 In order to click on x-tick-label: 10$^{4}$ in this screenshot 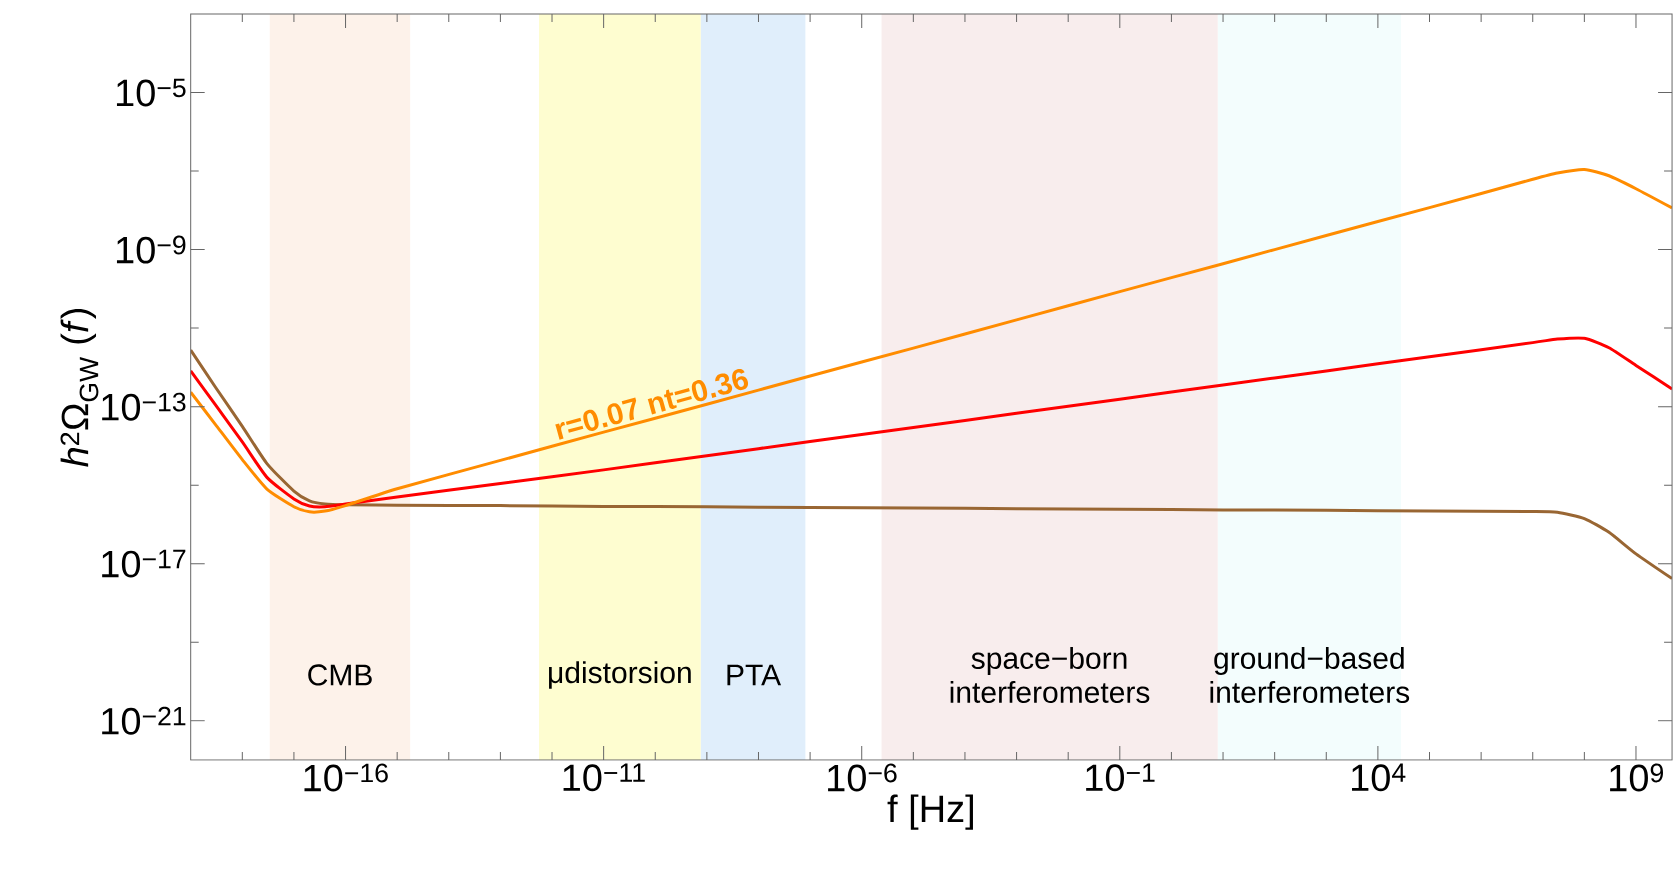, I will do `click(1379, 777)`.